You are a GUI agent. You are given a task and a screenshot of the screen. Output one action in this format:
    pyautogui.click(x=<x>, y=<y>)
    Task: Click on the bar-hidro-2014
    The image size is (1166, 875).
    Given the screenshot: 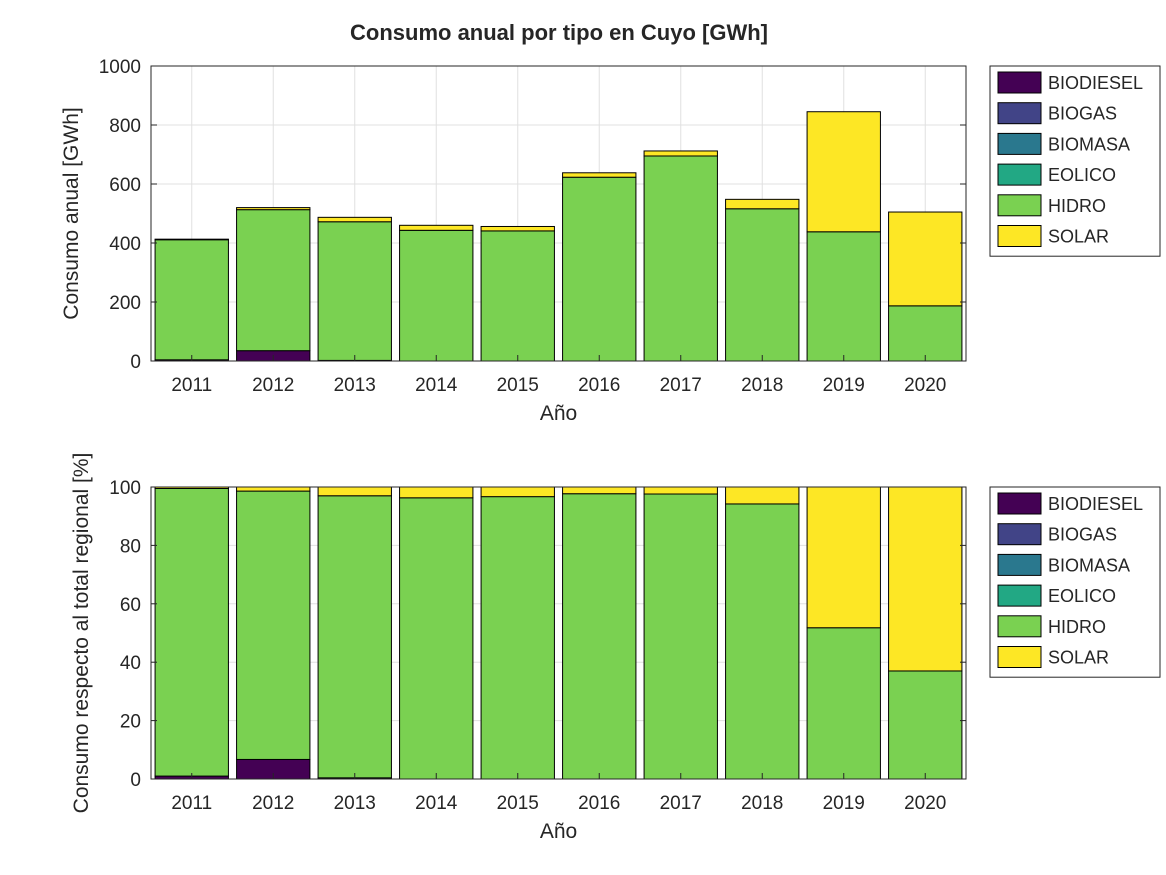 What is the action you would take?
    pyautogui.click(x=436, y=638)
    